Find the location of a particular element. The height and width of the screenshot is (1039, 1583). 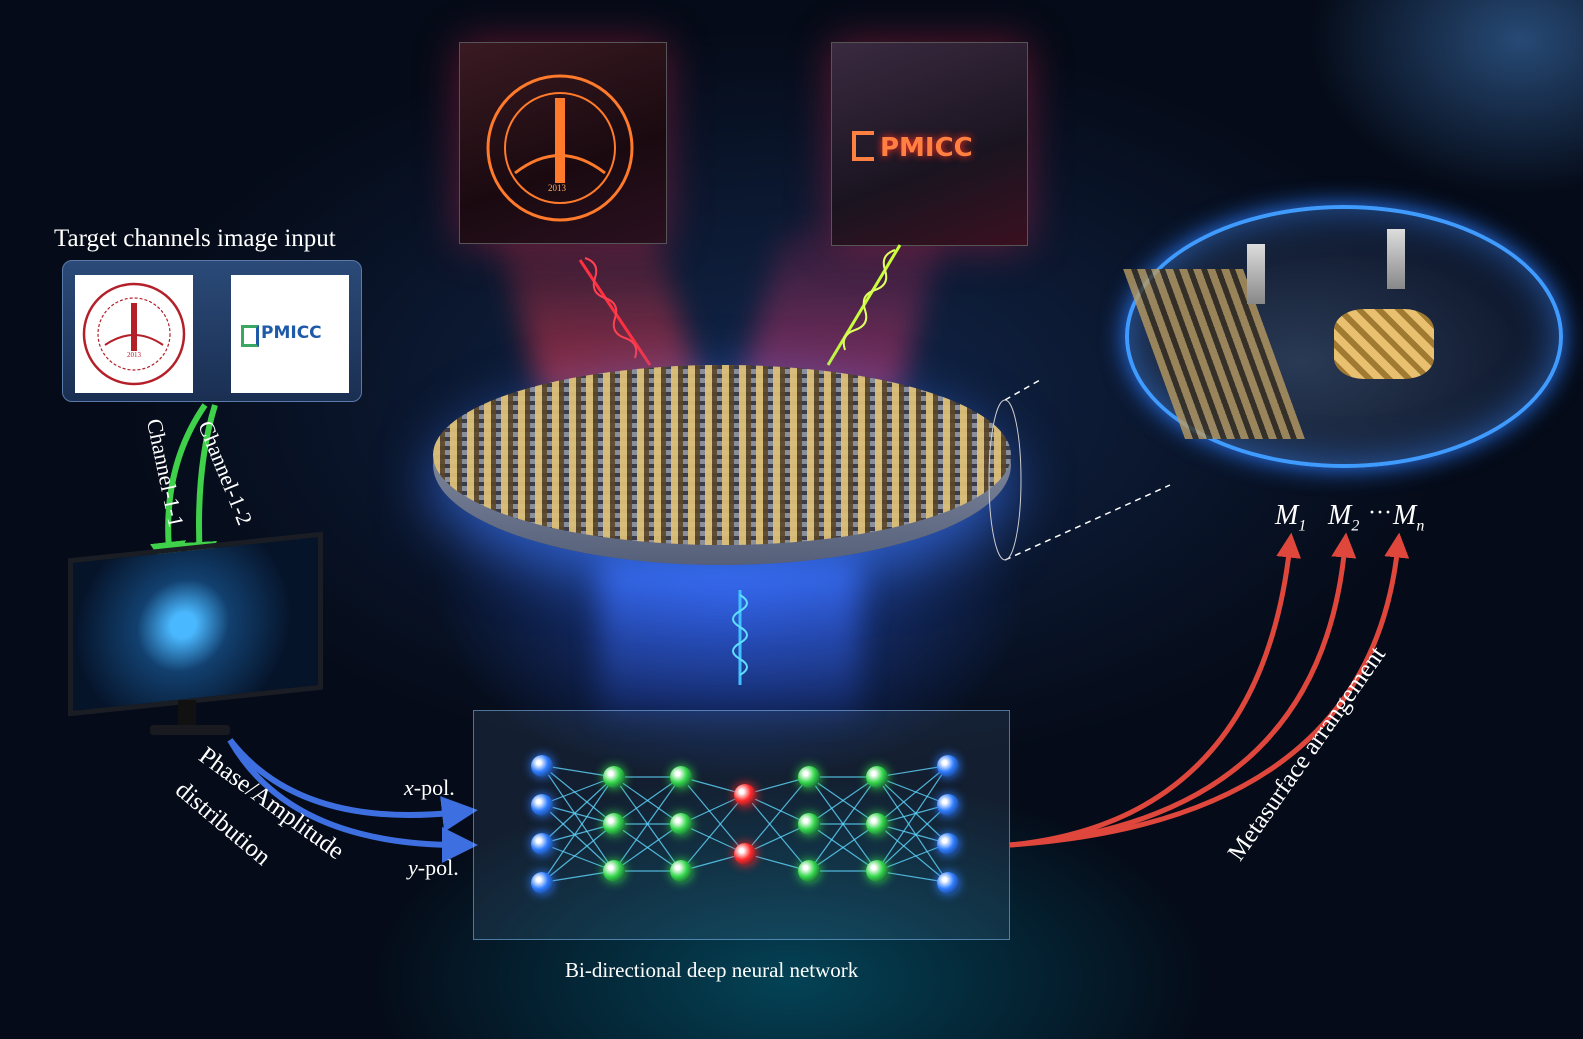

output-m2: M2 is located at coordinates (1343, 518).